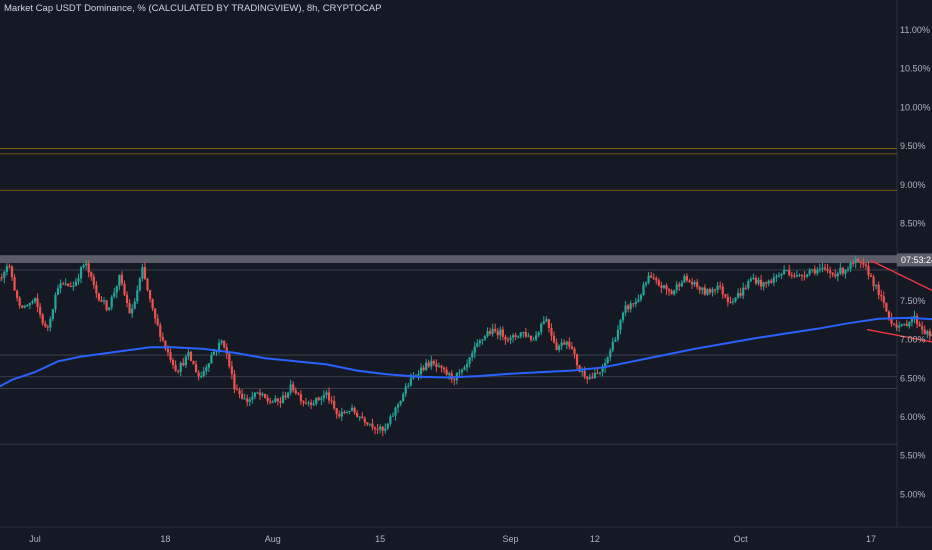 The width and height of the screenshot is (932, 550). Describe the element at coordinates (916, 260) in the screenshot. I see `current-price-countdown: 07:53:24` at that location.